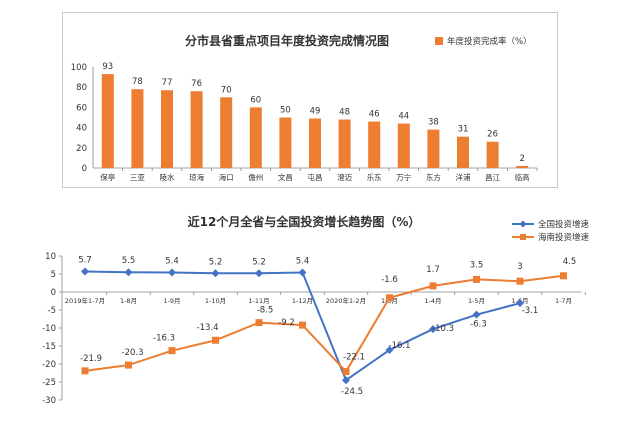  I want to click on bar-data-label: 77, so click(167, 83).